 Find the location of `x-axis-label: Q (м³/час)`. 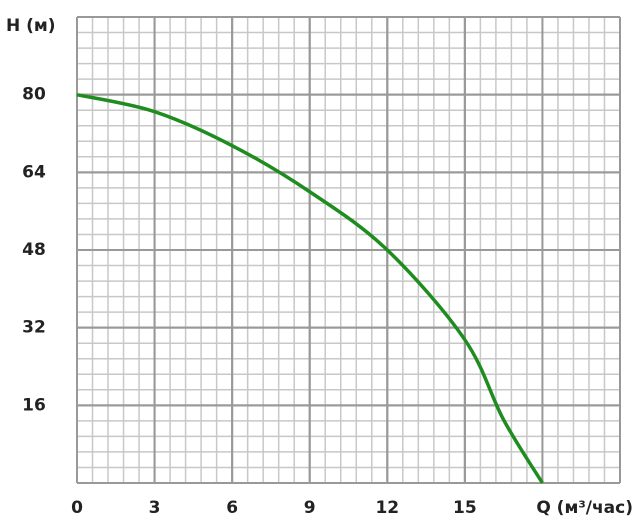

x-axis-label: Q (м³/час) is located at coordinates (584, 508).